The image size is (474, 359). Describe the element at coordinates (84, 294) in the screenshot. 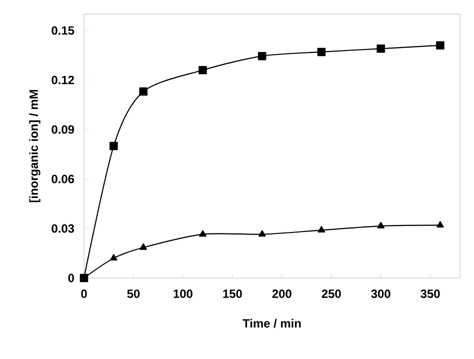

I see `x-tick-label: 0` at that location.